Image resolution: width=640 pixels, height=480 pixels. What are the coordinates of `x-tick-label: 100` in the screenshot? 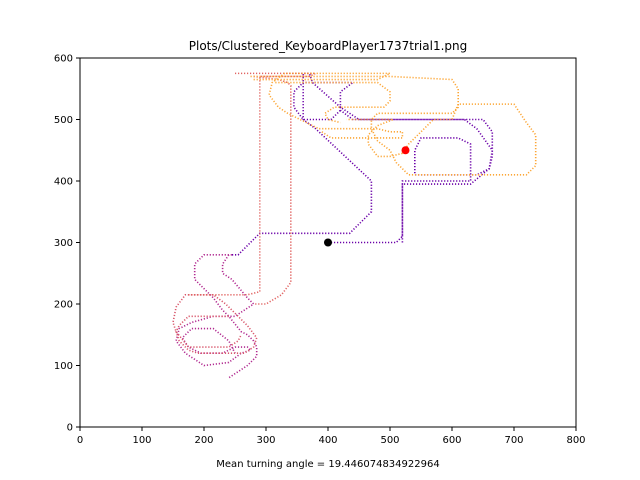 It's located at (141, 440).